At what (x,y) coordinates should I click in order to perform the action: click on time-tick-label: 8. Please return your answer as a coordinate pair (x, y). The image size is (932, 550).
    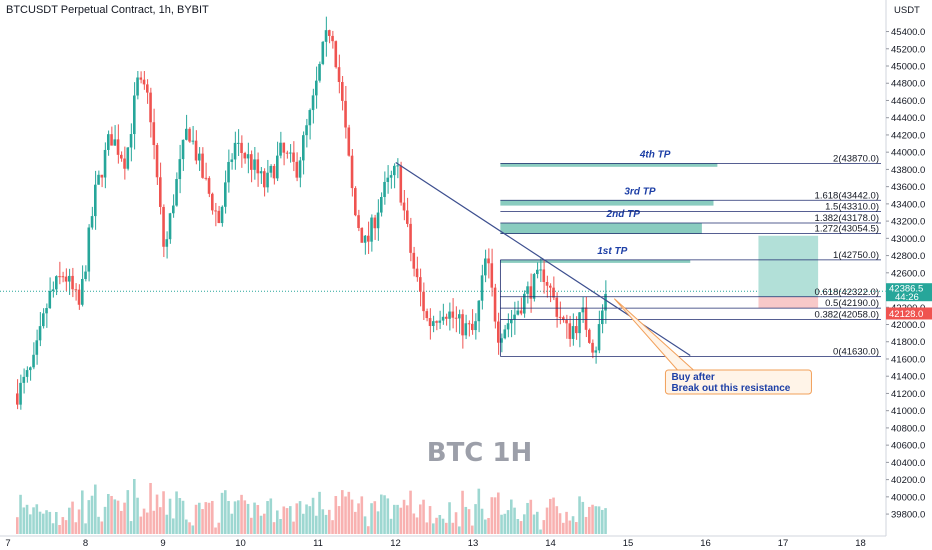
    Looking at the image, I should click on (85, 543).